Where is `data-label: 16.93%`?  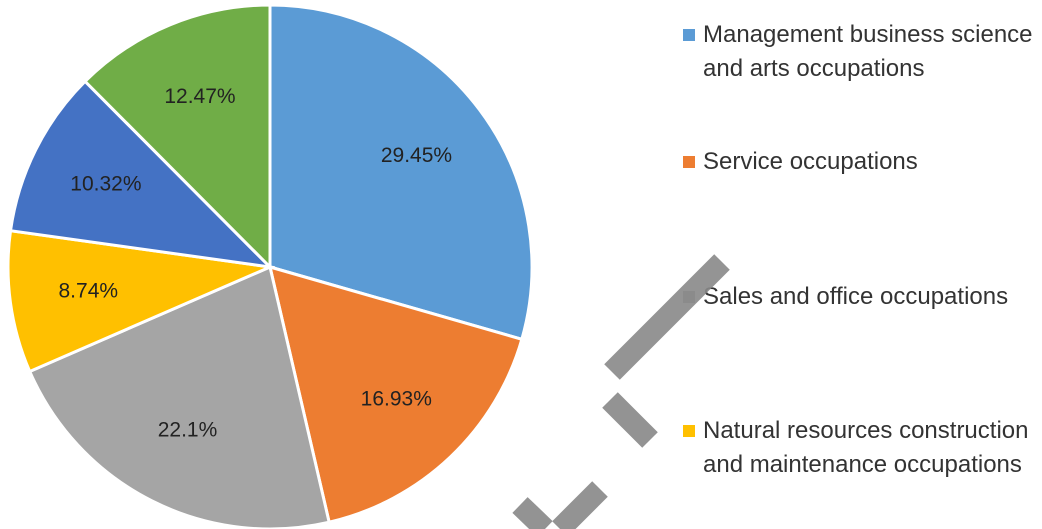 data-label: 16.93% is located at coordinates (396, 399).